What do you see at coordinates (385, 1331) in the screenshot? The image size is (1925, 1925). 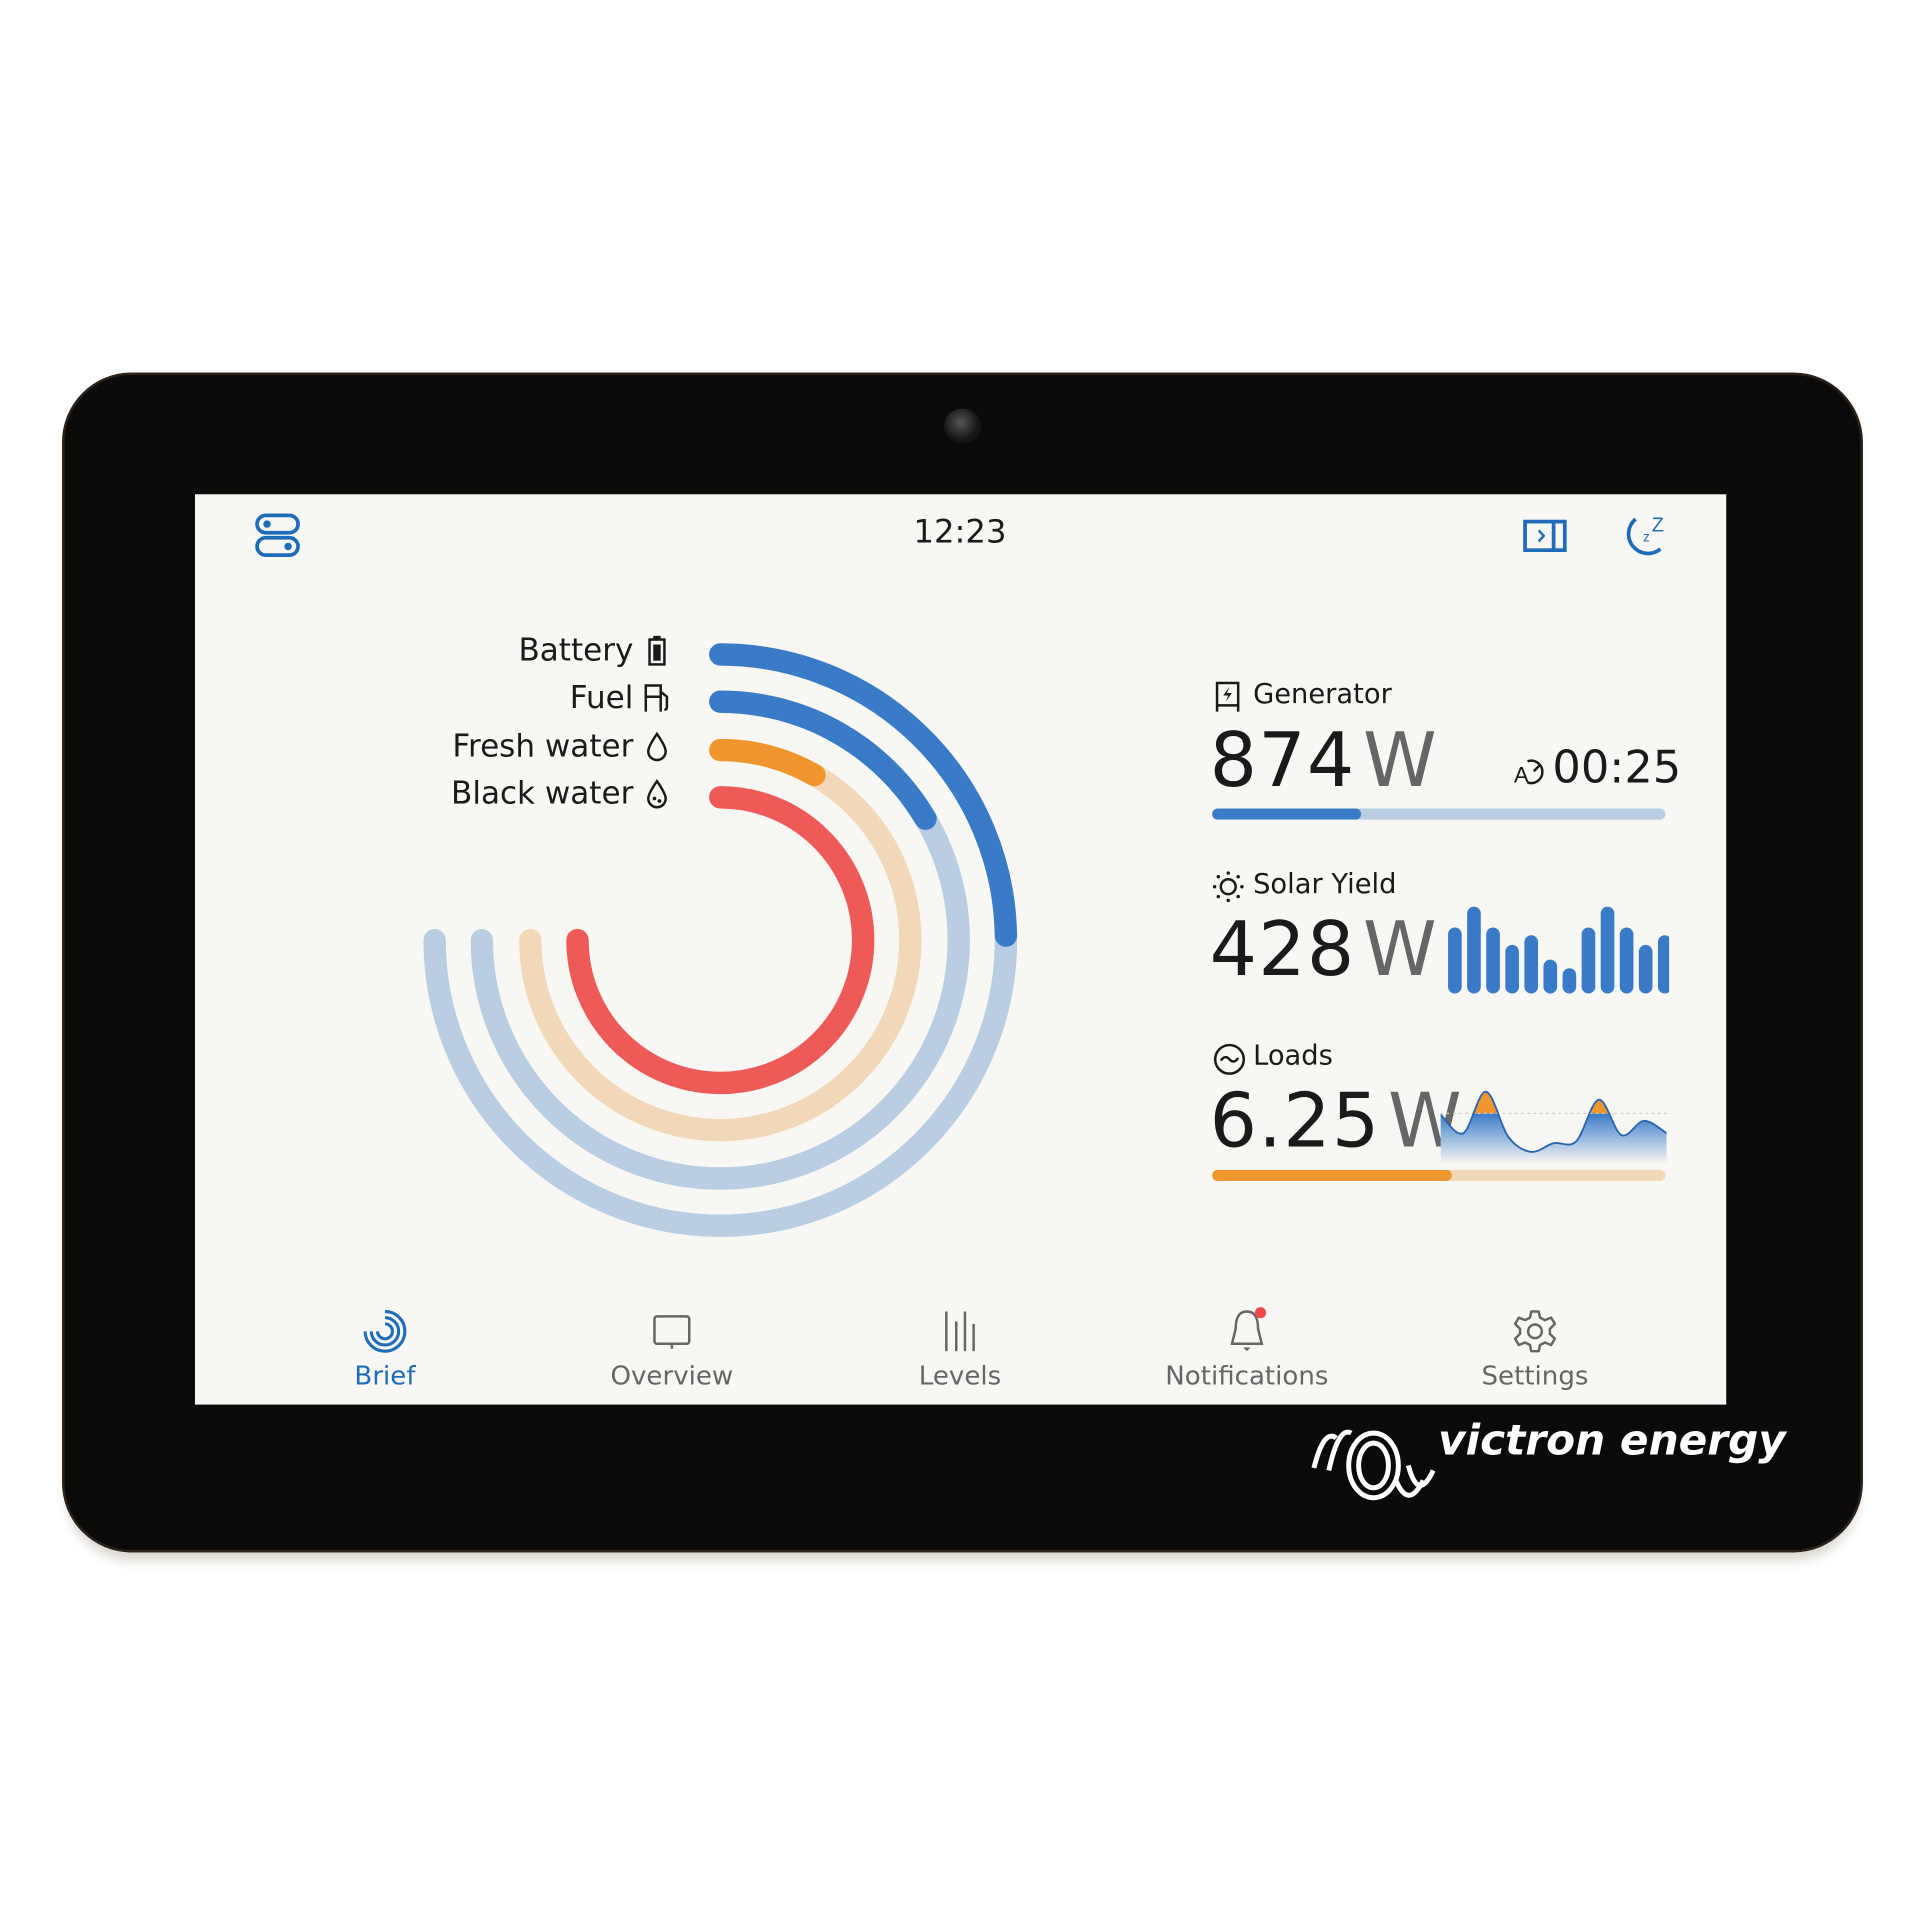 I see `brief-rings-icon` at bounding box center [385, 1331].